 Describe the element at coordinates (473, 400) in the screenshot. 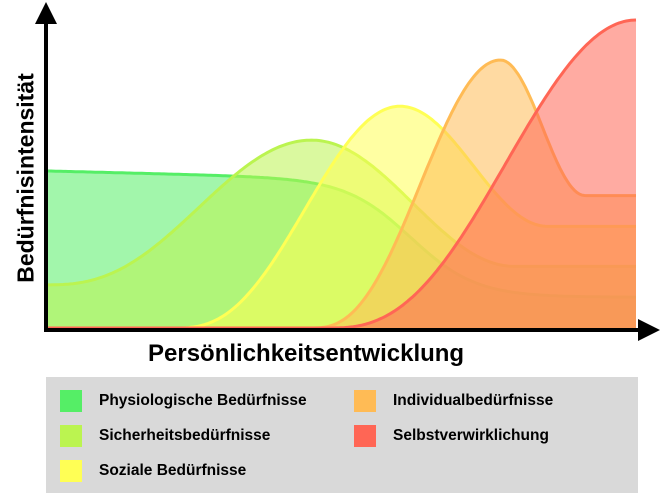

I see `legend-label: Individualbedürfnisse` at that location.